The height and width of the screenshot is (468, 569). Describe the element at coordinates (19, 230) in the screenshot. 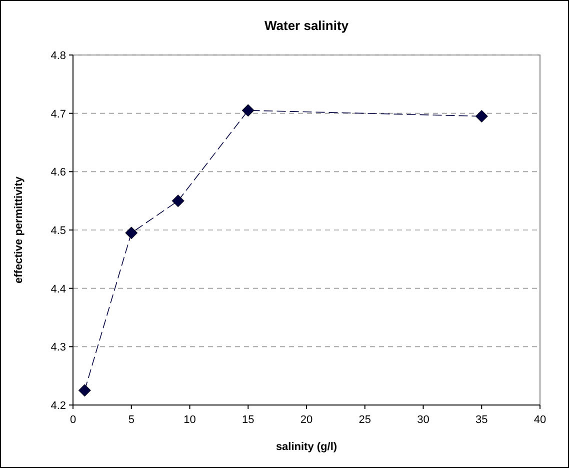

I see `y-axis-title: effective permittivity` at that location.